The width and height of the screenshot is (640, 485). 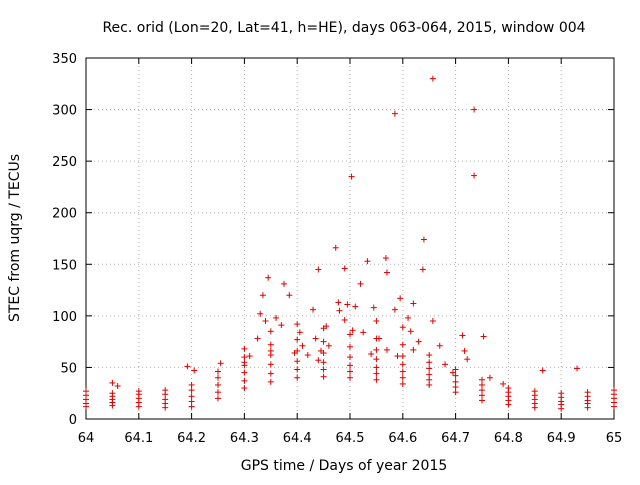 What do you see at coordinates (68, 368) in the screenshot?
I see `y-tick-label: 50` at bounding box center [68, 368].